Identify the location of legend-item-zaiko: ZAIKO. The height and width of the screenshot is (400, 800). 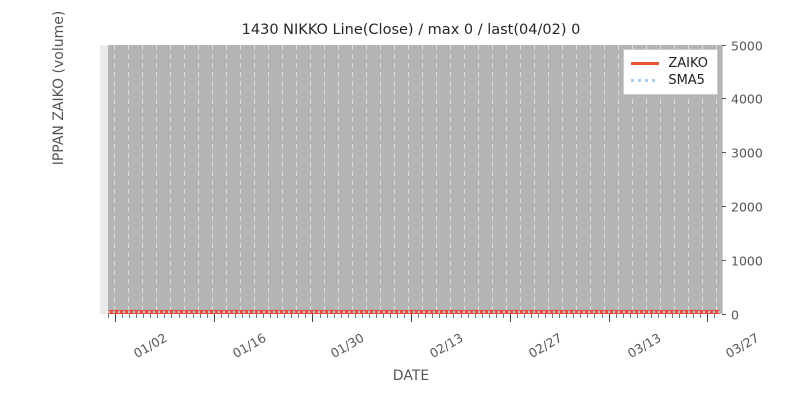
(669, 63).